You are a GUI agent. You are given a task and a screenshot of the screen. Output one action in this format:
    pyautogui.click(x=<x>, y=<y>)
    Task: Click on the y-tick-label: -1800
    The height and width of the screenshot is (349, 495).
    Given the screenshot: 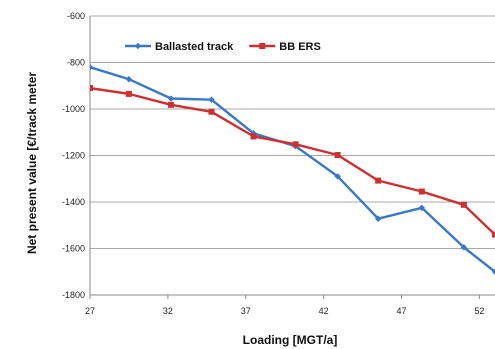 What is the action you would take?
    pyautogui.click(x=73, y=295)
    